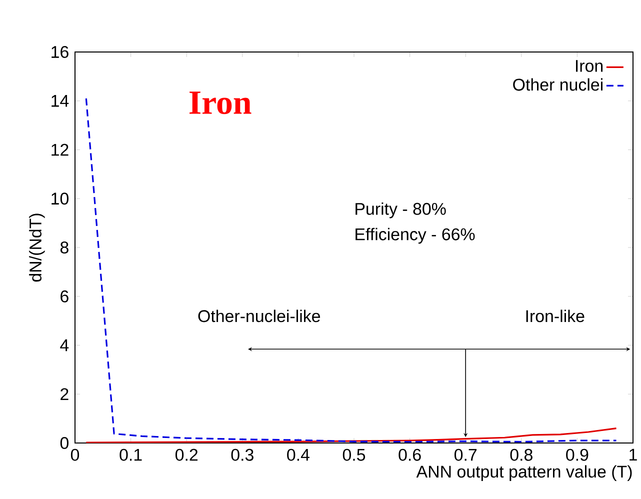 This screenshot has width=641, height=499. What do you see at coordinates (221, 103) in the screenshot?
I see `text: Iron` at bounding box center [221, 103].